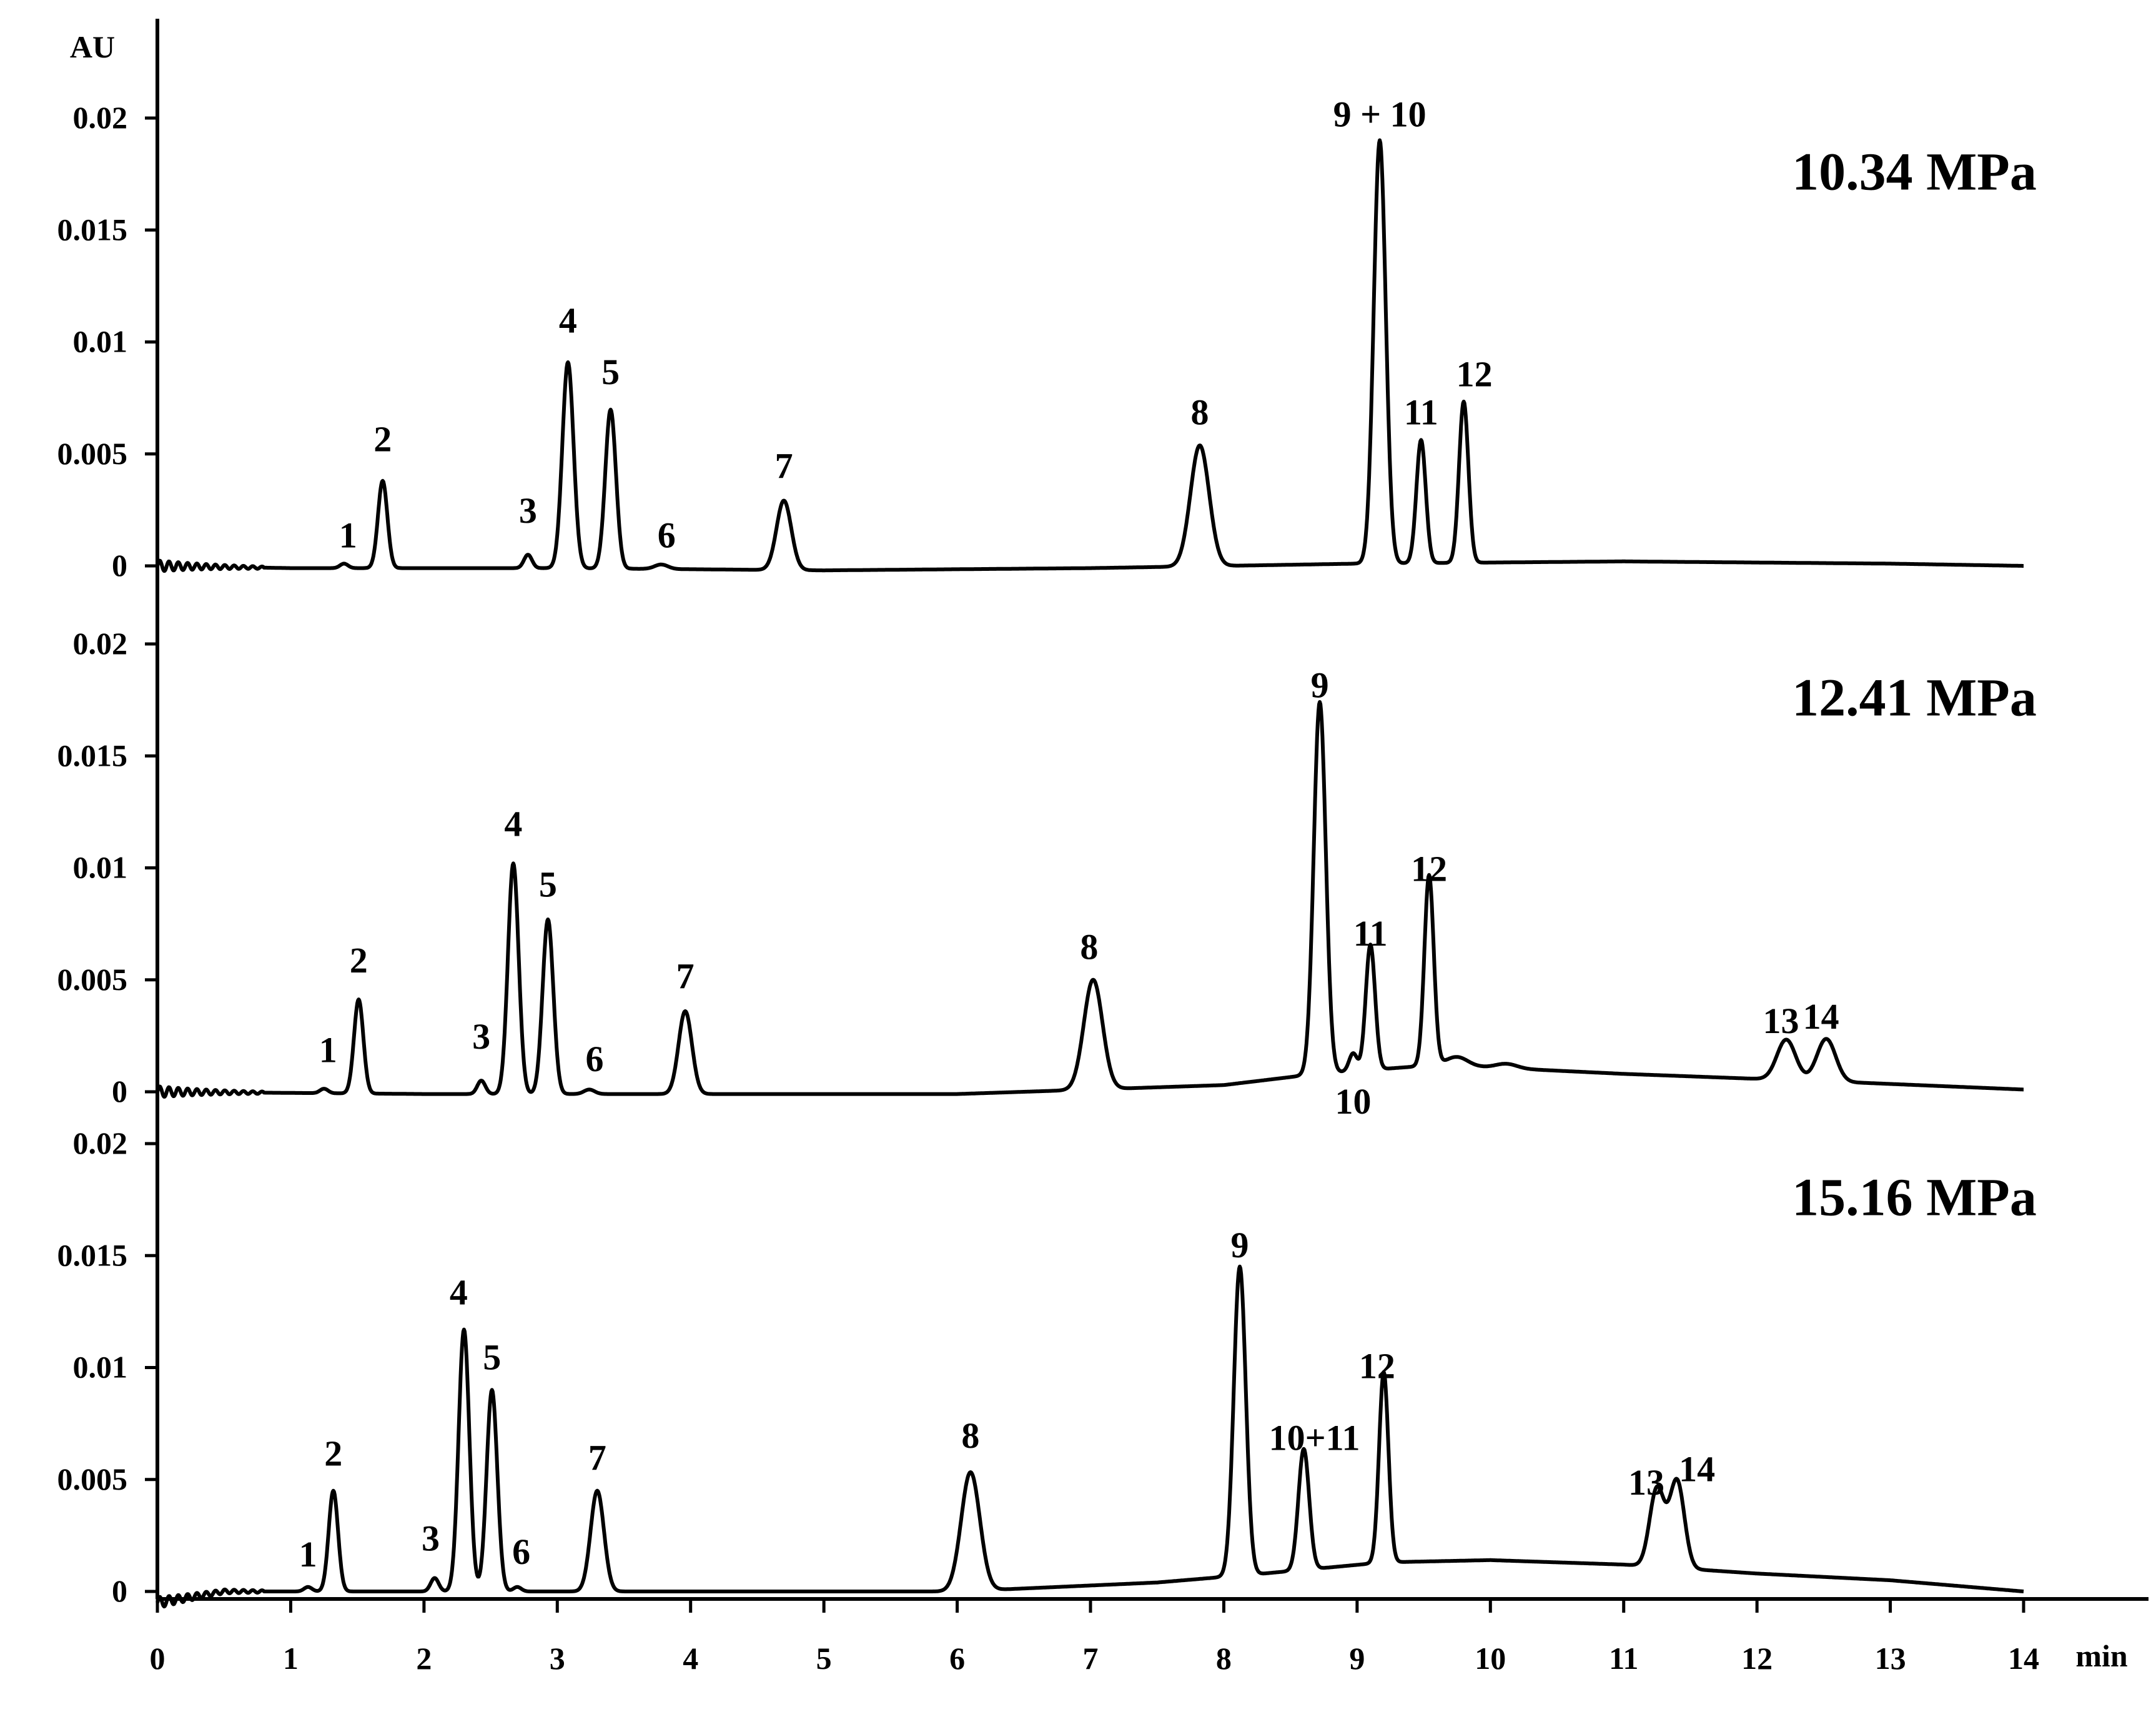  I want to click on x-tick-label: 14, so click(2024, 1658).